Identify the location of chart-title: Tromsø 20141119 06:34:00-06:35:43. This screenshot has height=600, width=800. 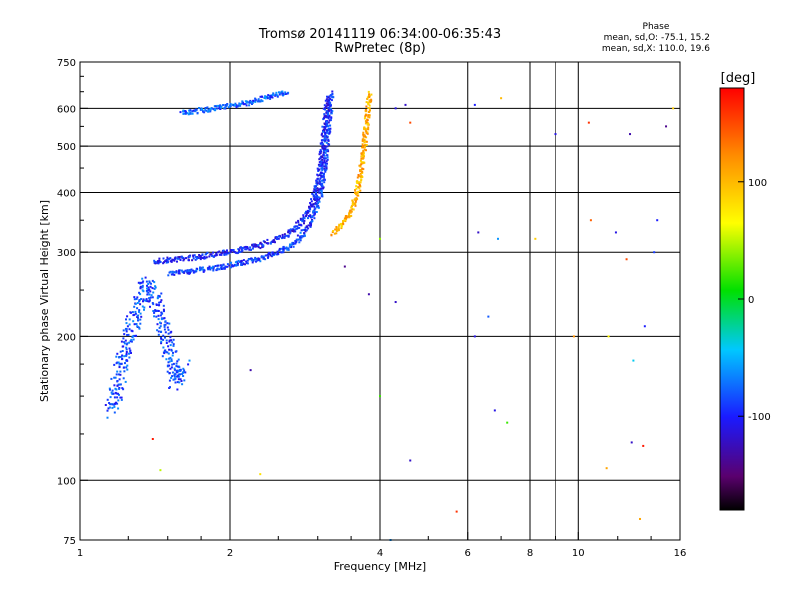
(380, 34).